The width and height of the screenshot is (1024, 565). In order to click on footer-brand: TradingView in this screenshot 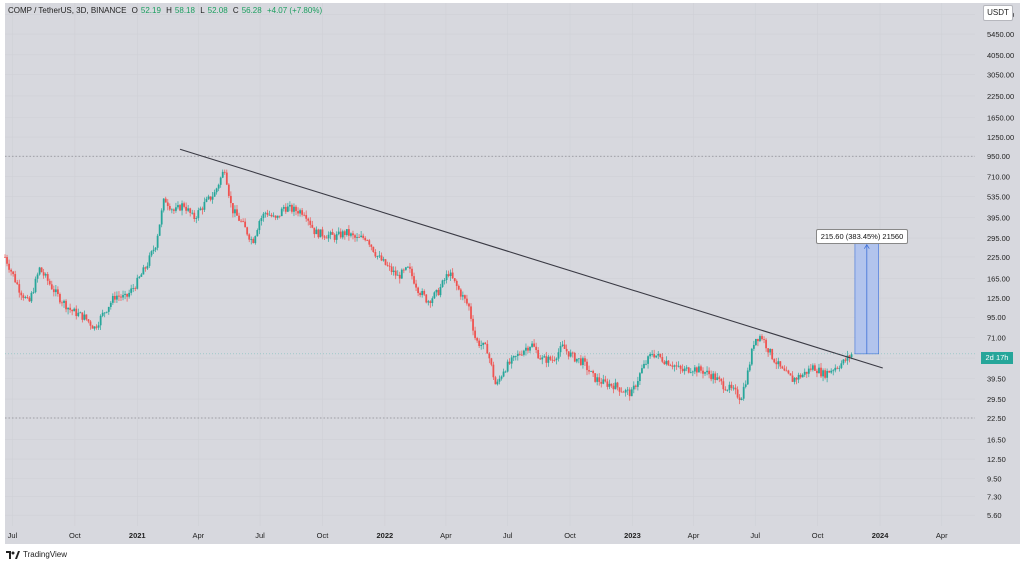, I will do `click(45, 554)`.